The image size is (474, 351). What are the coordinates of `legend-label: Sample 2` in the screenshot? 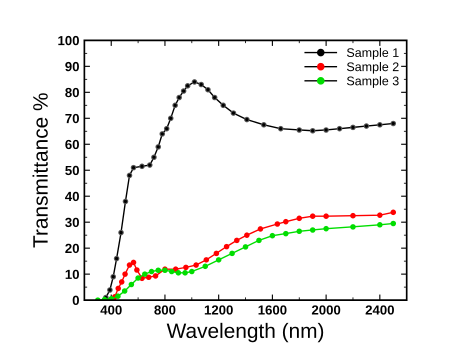 It's located at (372, 68).